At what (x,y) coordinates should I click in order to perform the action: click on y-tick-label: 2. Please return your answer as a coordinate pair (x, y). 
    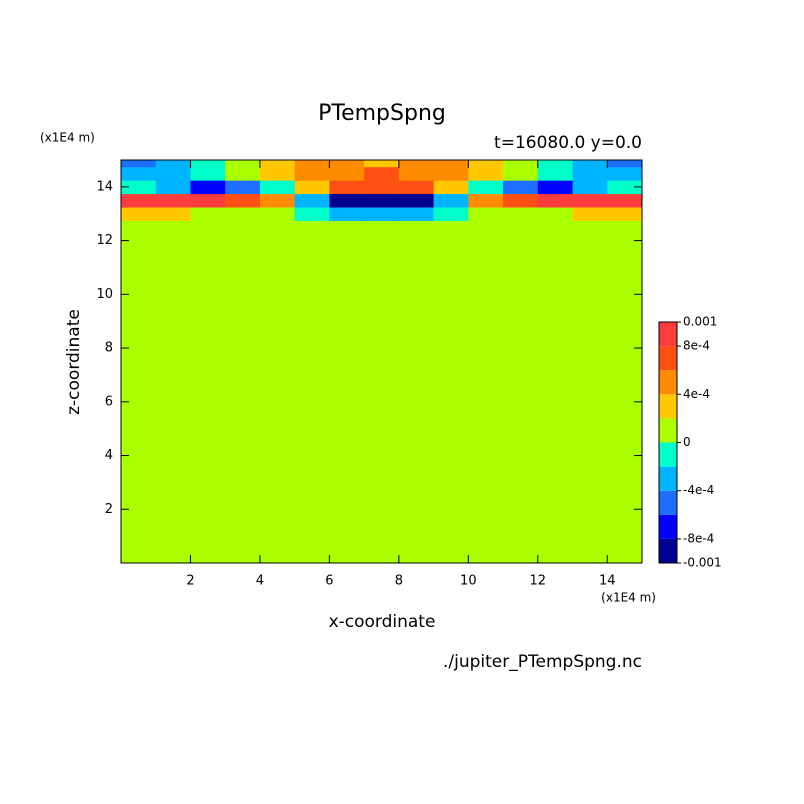
    Looking at the image, I should click on (109, 509).